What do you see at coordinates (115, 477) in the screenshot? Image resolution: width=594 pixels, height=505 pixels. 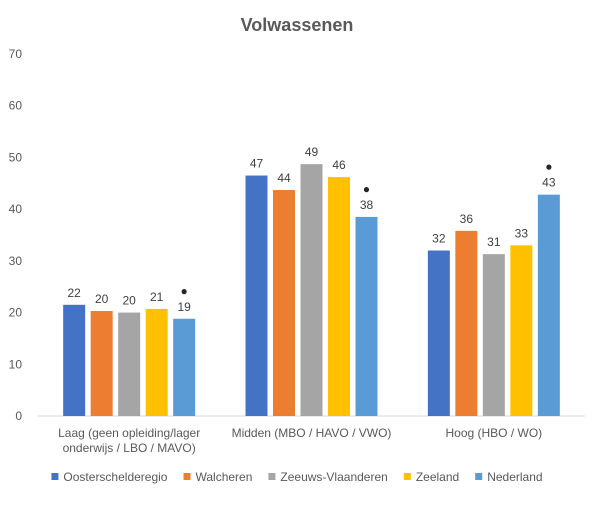 I see `legend-label: Oosterschelderegio` at bounding box center [115, 477].